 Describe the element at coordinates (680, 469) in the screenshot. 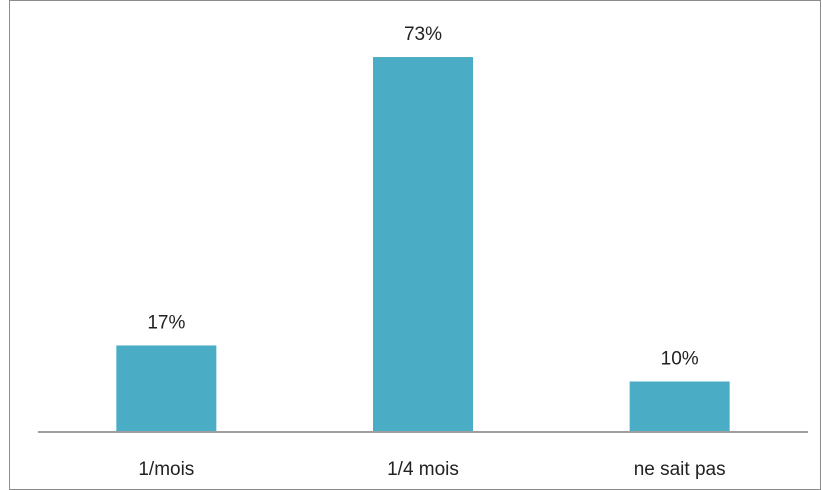

I see `x-tick-label-ne-sait-pas: ne sait pas` at that location.